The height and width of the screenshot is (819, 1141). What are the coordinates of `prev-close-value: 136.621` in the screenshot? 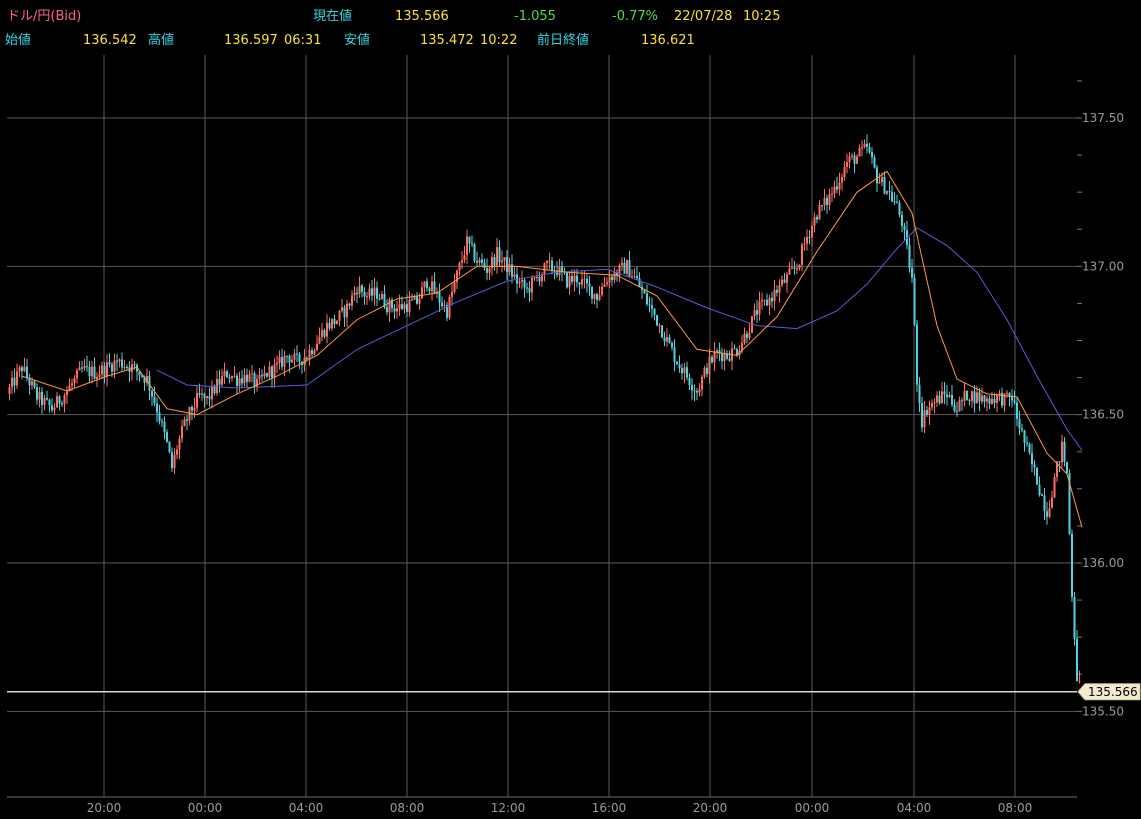 It's located at (668, 40).